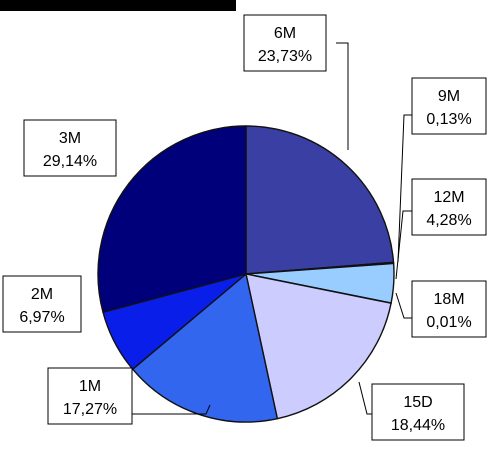  What do you see at coordinates (90, 409) in the screenshot?
I see `slice-percent-label: 17,27%` at bounding box center [90, 409].